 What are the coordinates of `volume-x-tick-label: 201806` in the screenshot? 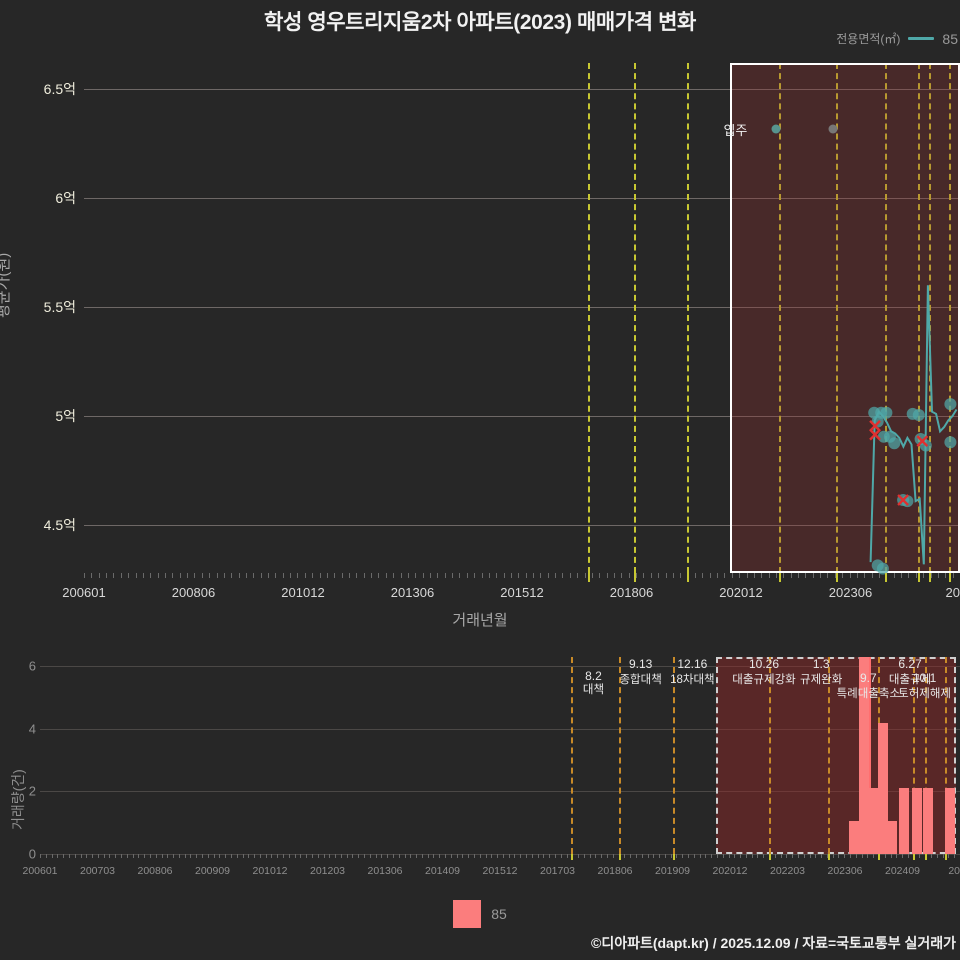 It's located at (615, 871).